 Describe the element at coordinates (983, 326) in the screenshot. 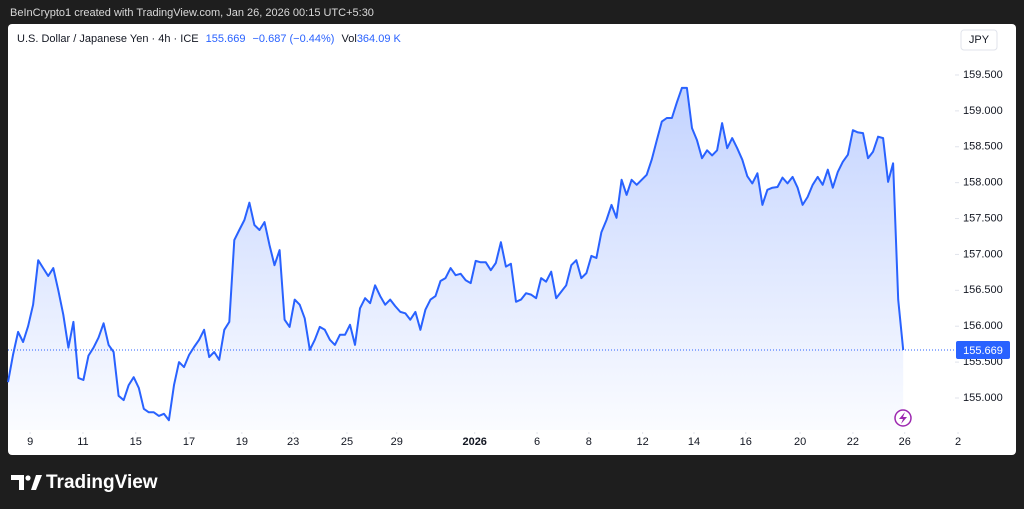

I see `y-tick-label: 156.000` at that location.